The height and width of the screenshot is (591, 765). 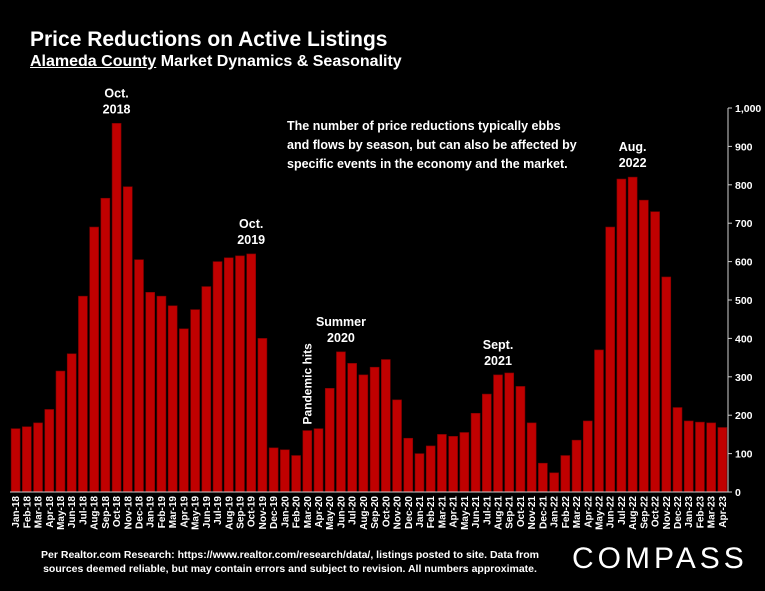 I want to click on x-tick-label: Apr-22, so click(x=588, y=512).